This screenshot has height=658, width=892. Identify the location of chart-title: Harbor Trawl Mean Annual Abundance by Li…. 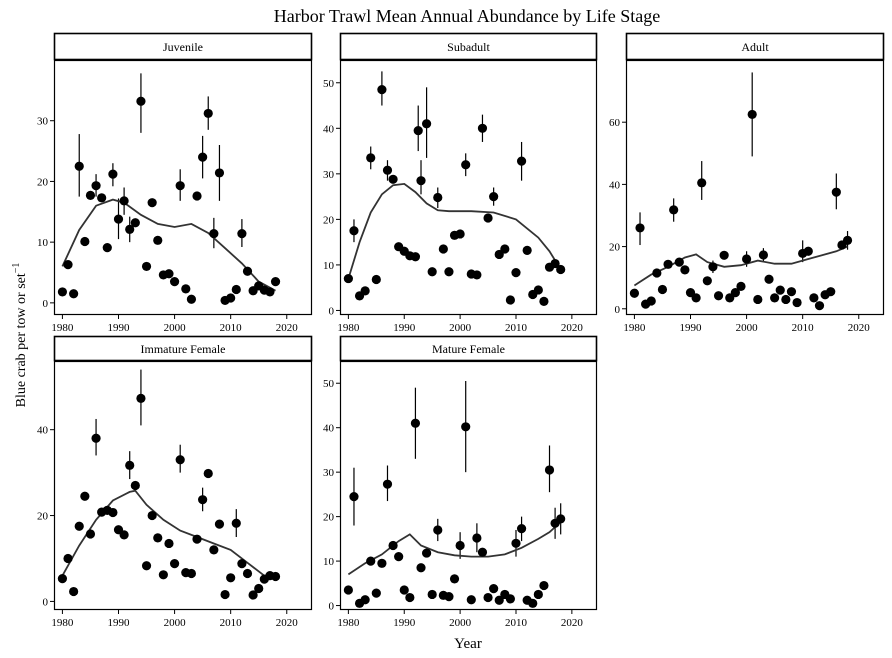
(467, 16).